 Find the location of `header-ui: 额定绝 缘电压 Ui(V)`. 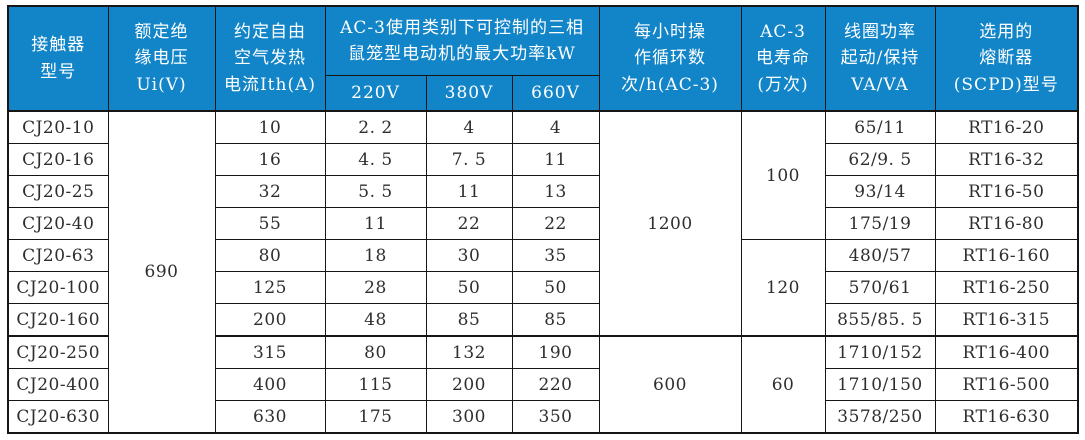

header-ui: 额定绝 缘电压 Ui(V) is located at coordinates (161, 58).